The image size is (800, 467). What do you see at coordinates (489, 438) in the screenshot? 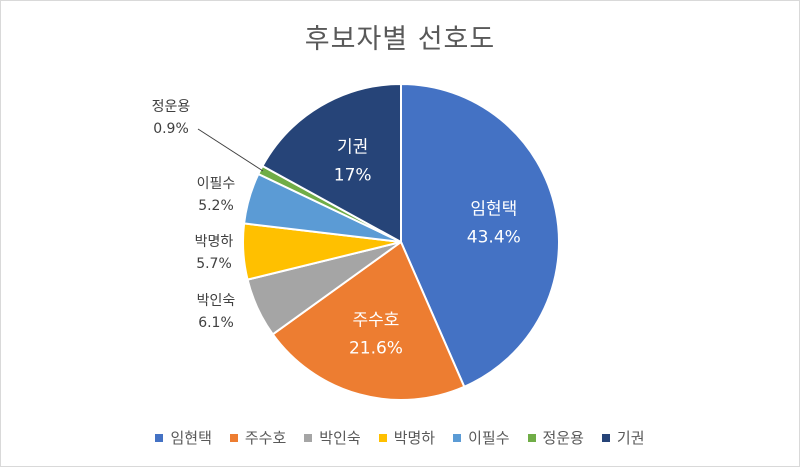
I see `legend-label: 이필수` at bounding box center [489, 438].